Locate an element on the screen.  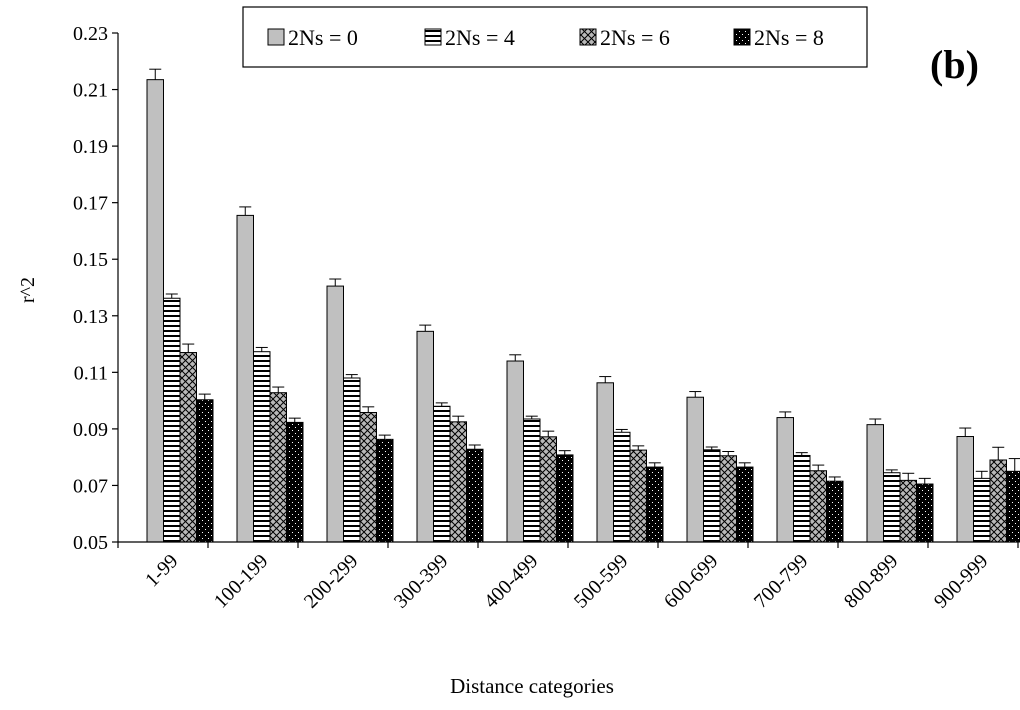
y-tick-label-10: 0.23 is located at coordinates (90, 34).